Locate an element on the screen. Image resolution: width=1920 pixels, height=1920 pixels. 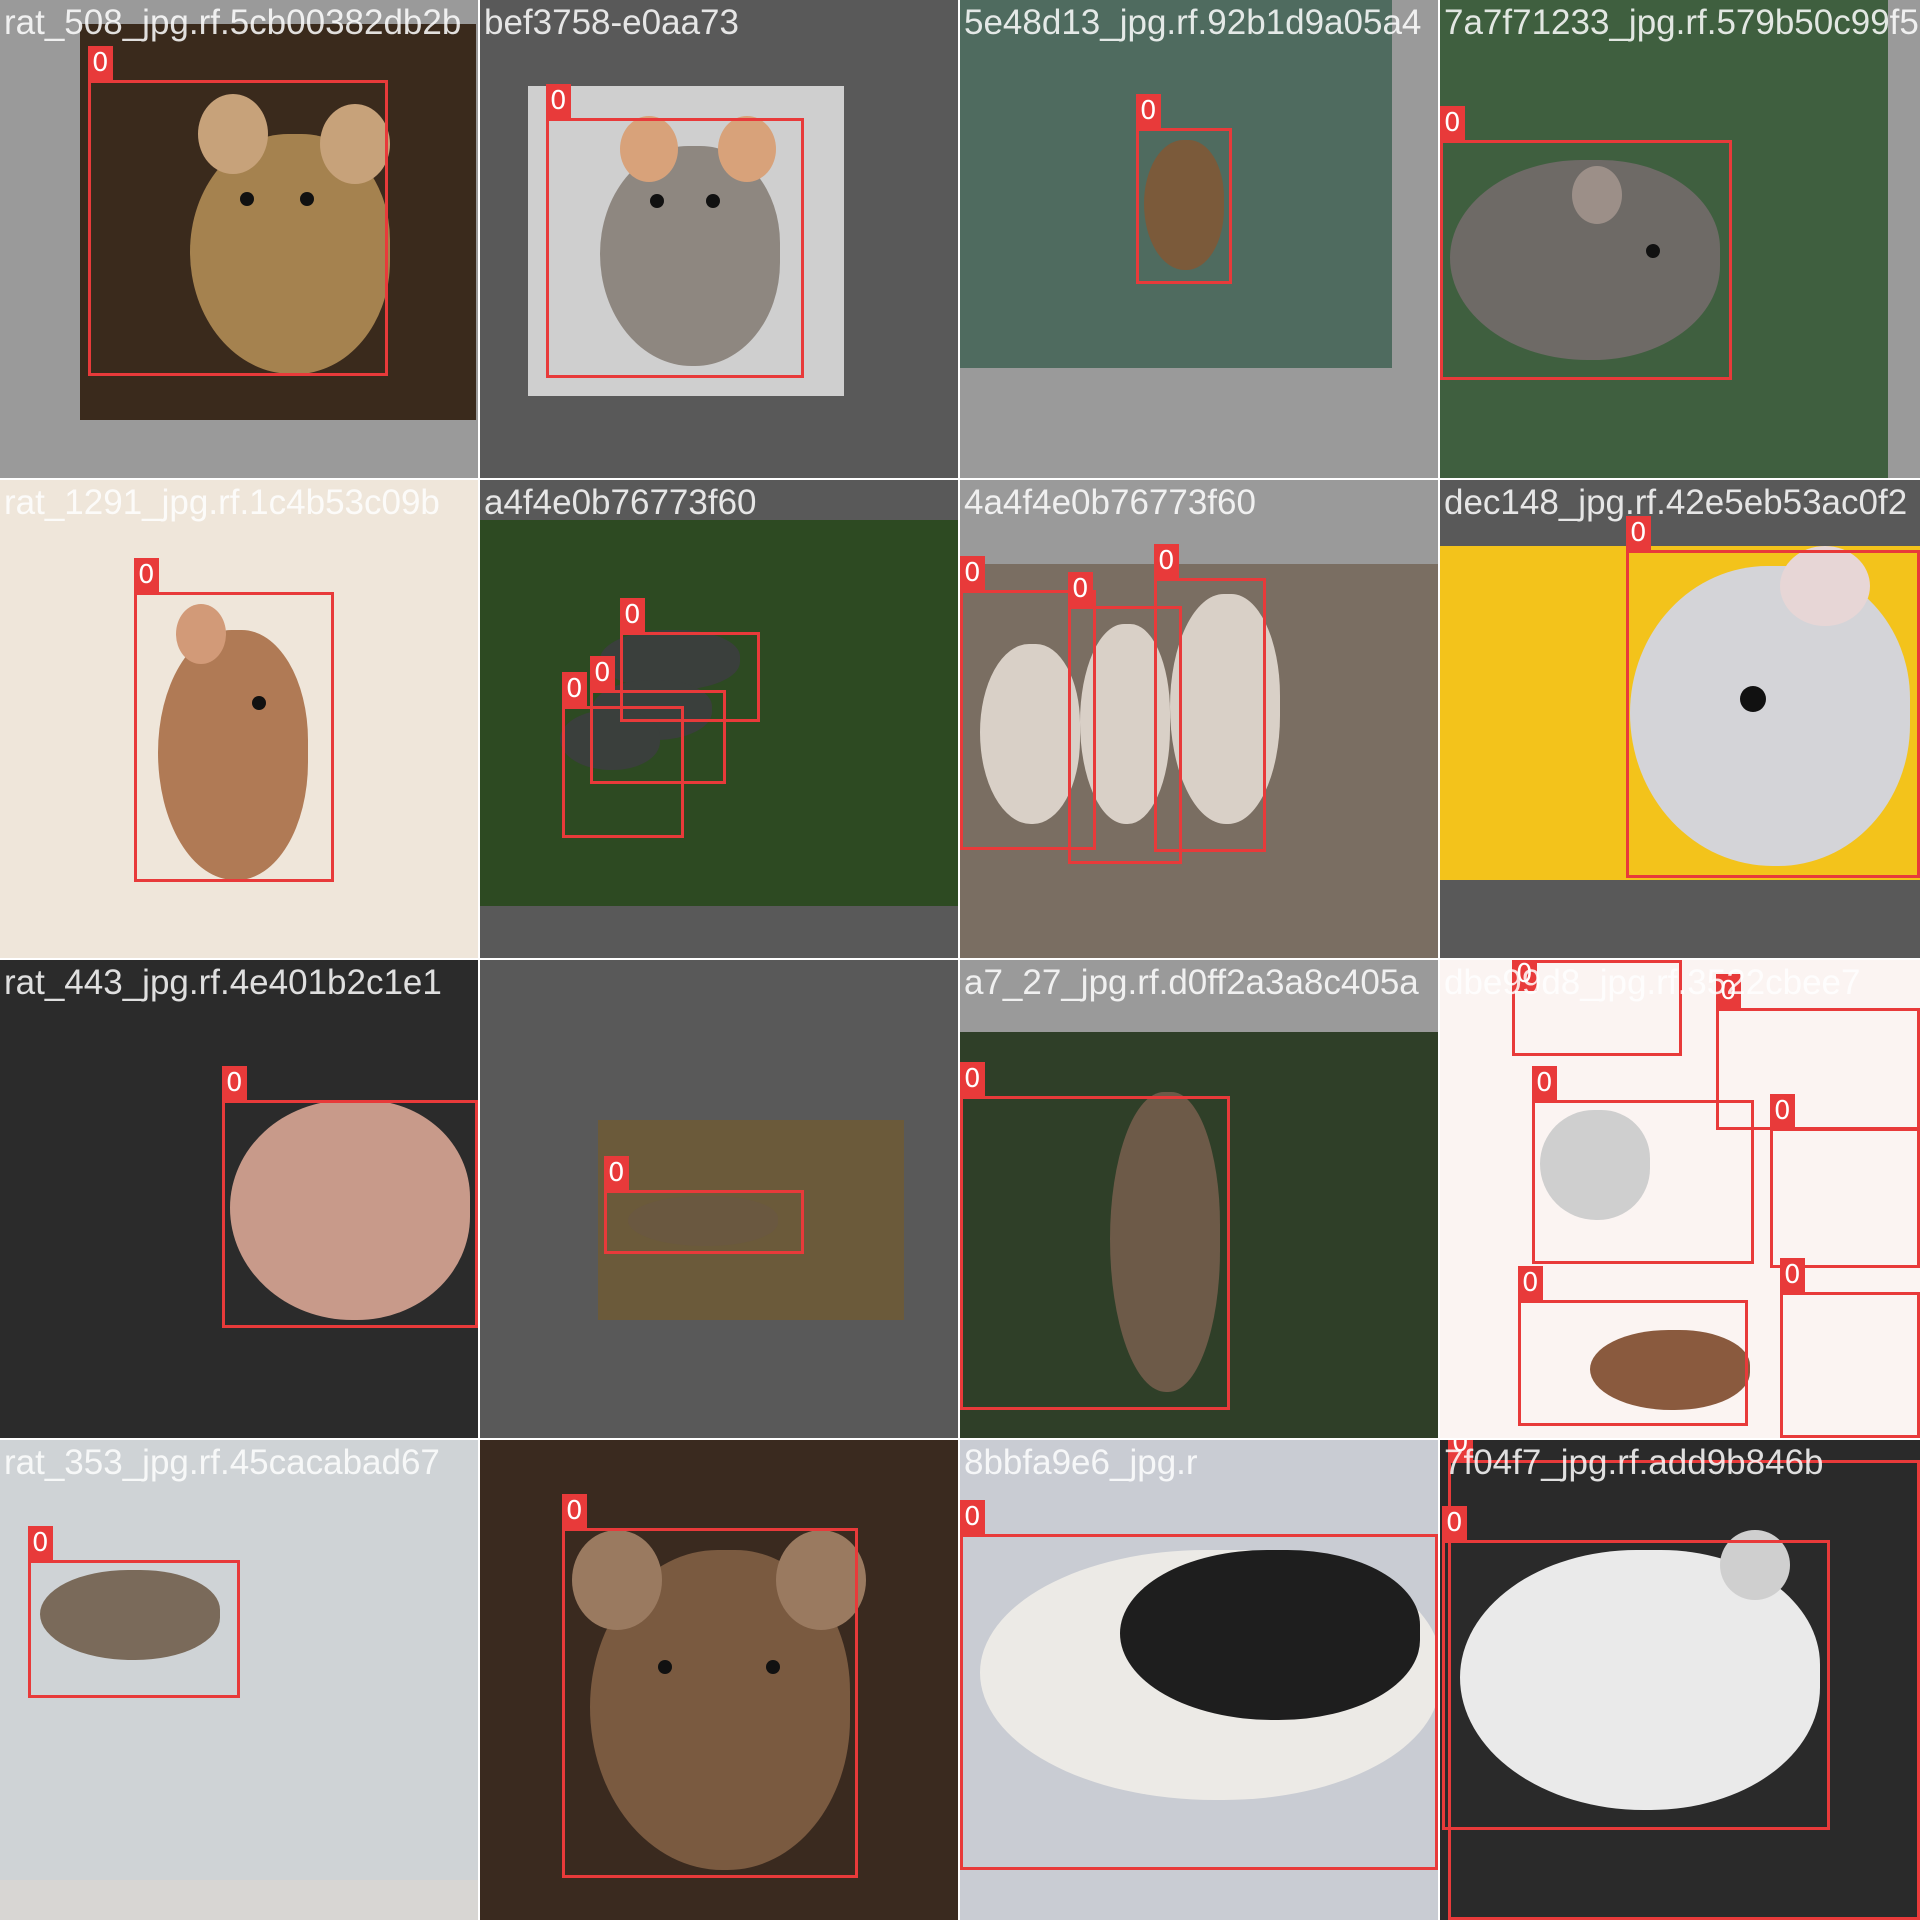
filename-label: 5e48d13_jpg.rf.92b1d9a05a4 is located at coordinates (1193, 22).